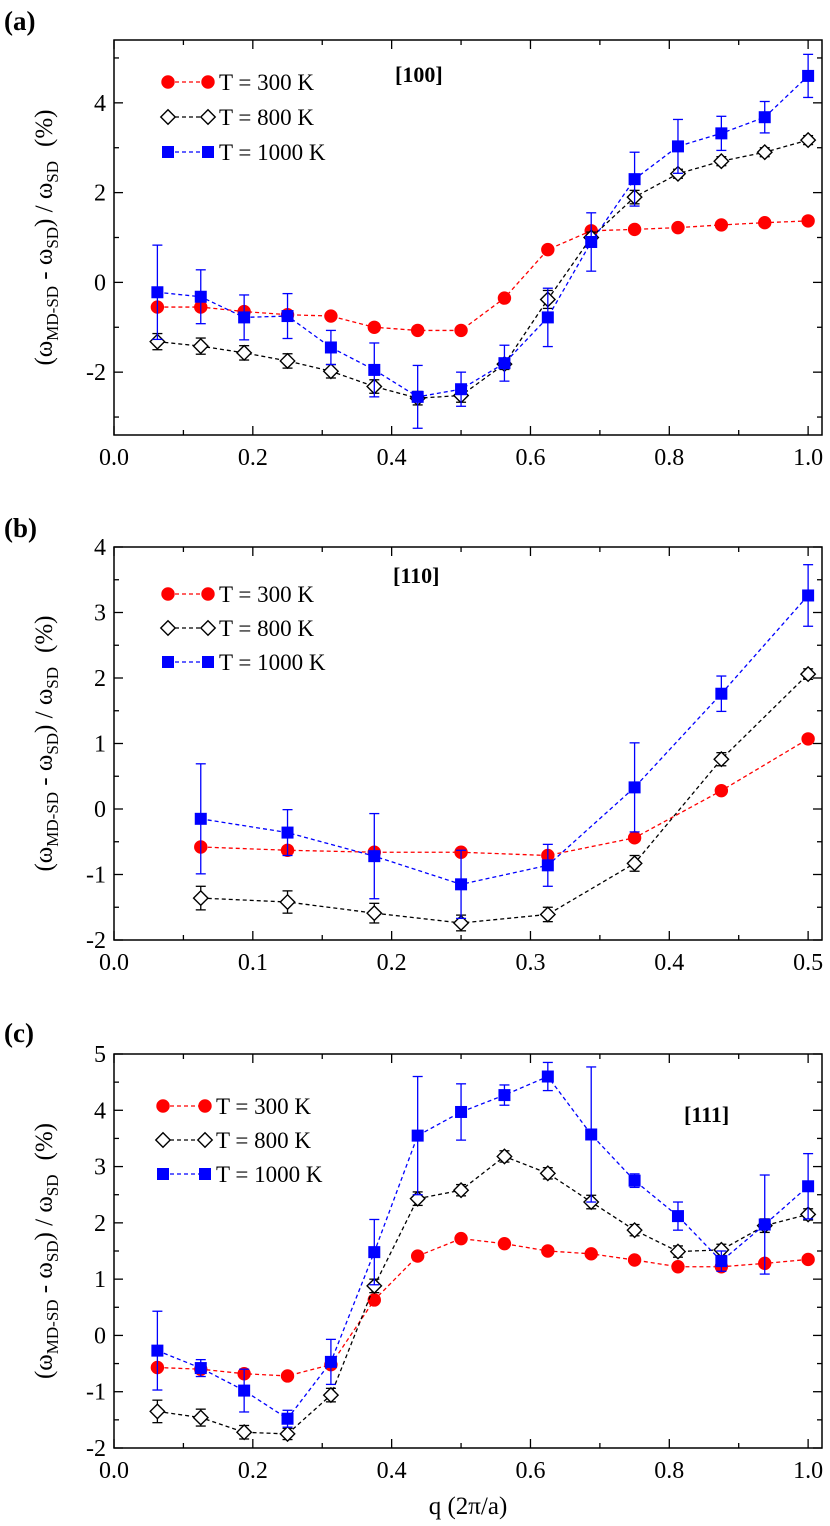 The height and width of the screenshot is (1526, 830). What do you see at coordinates (100, 1336) in the screenshot?
I see `y-tick-label: 0` at bounding box center [100, 1336].